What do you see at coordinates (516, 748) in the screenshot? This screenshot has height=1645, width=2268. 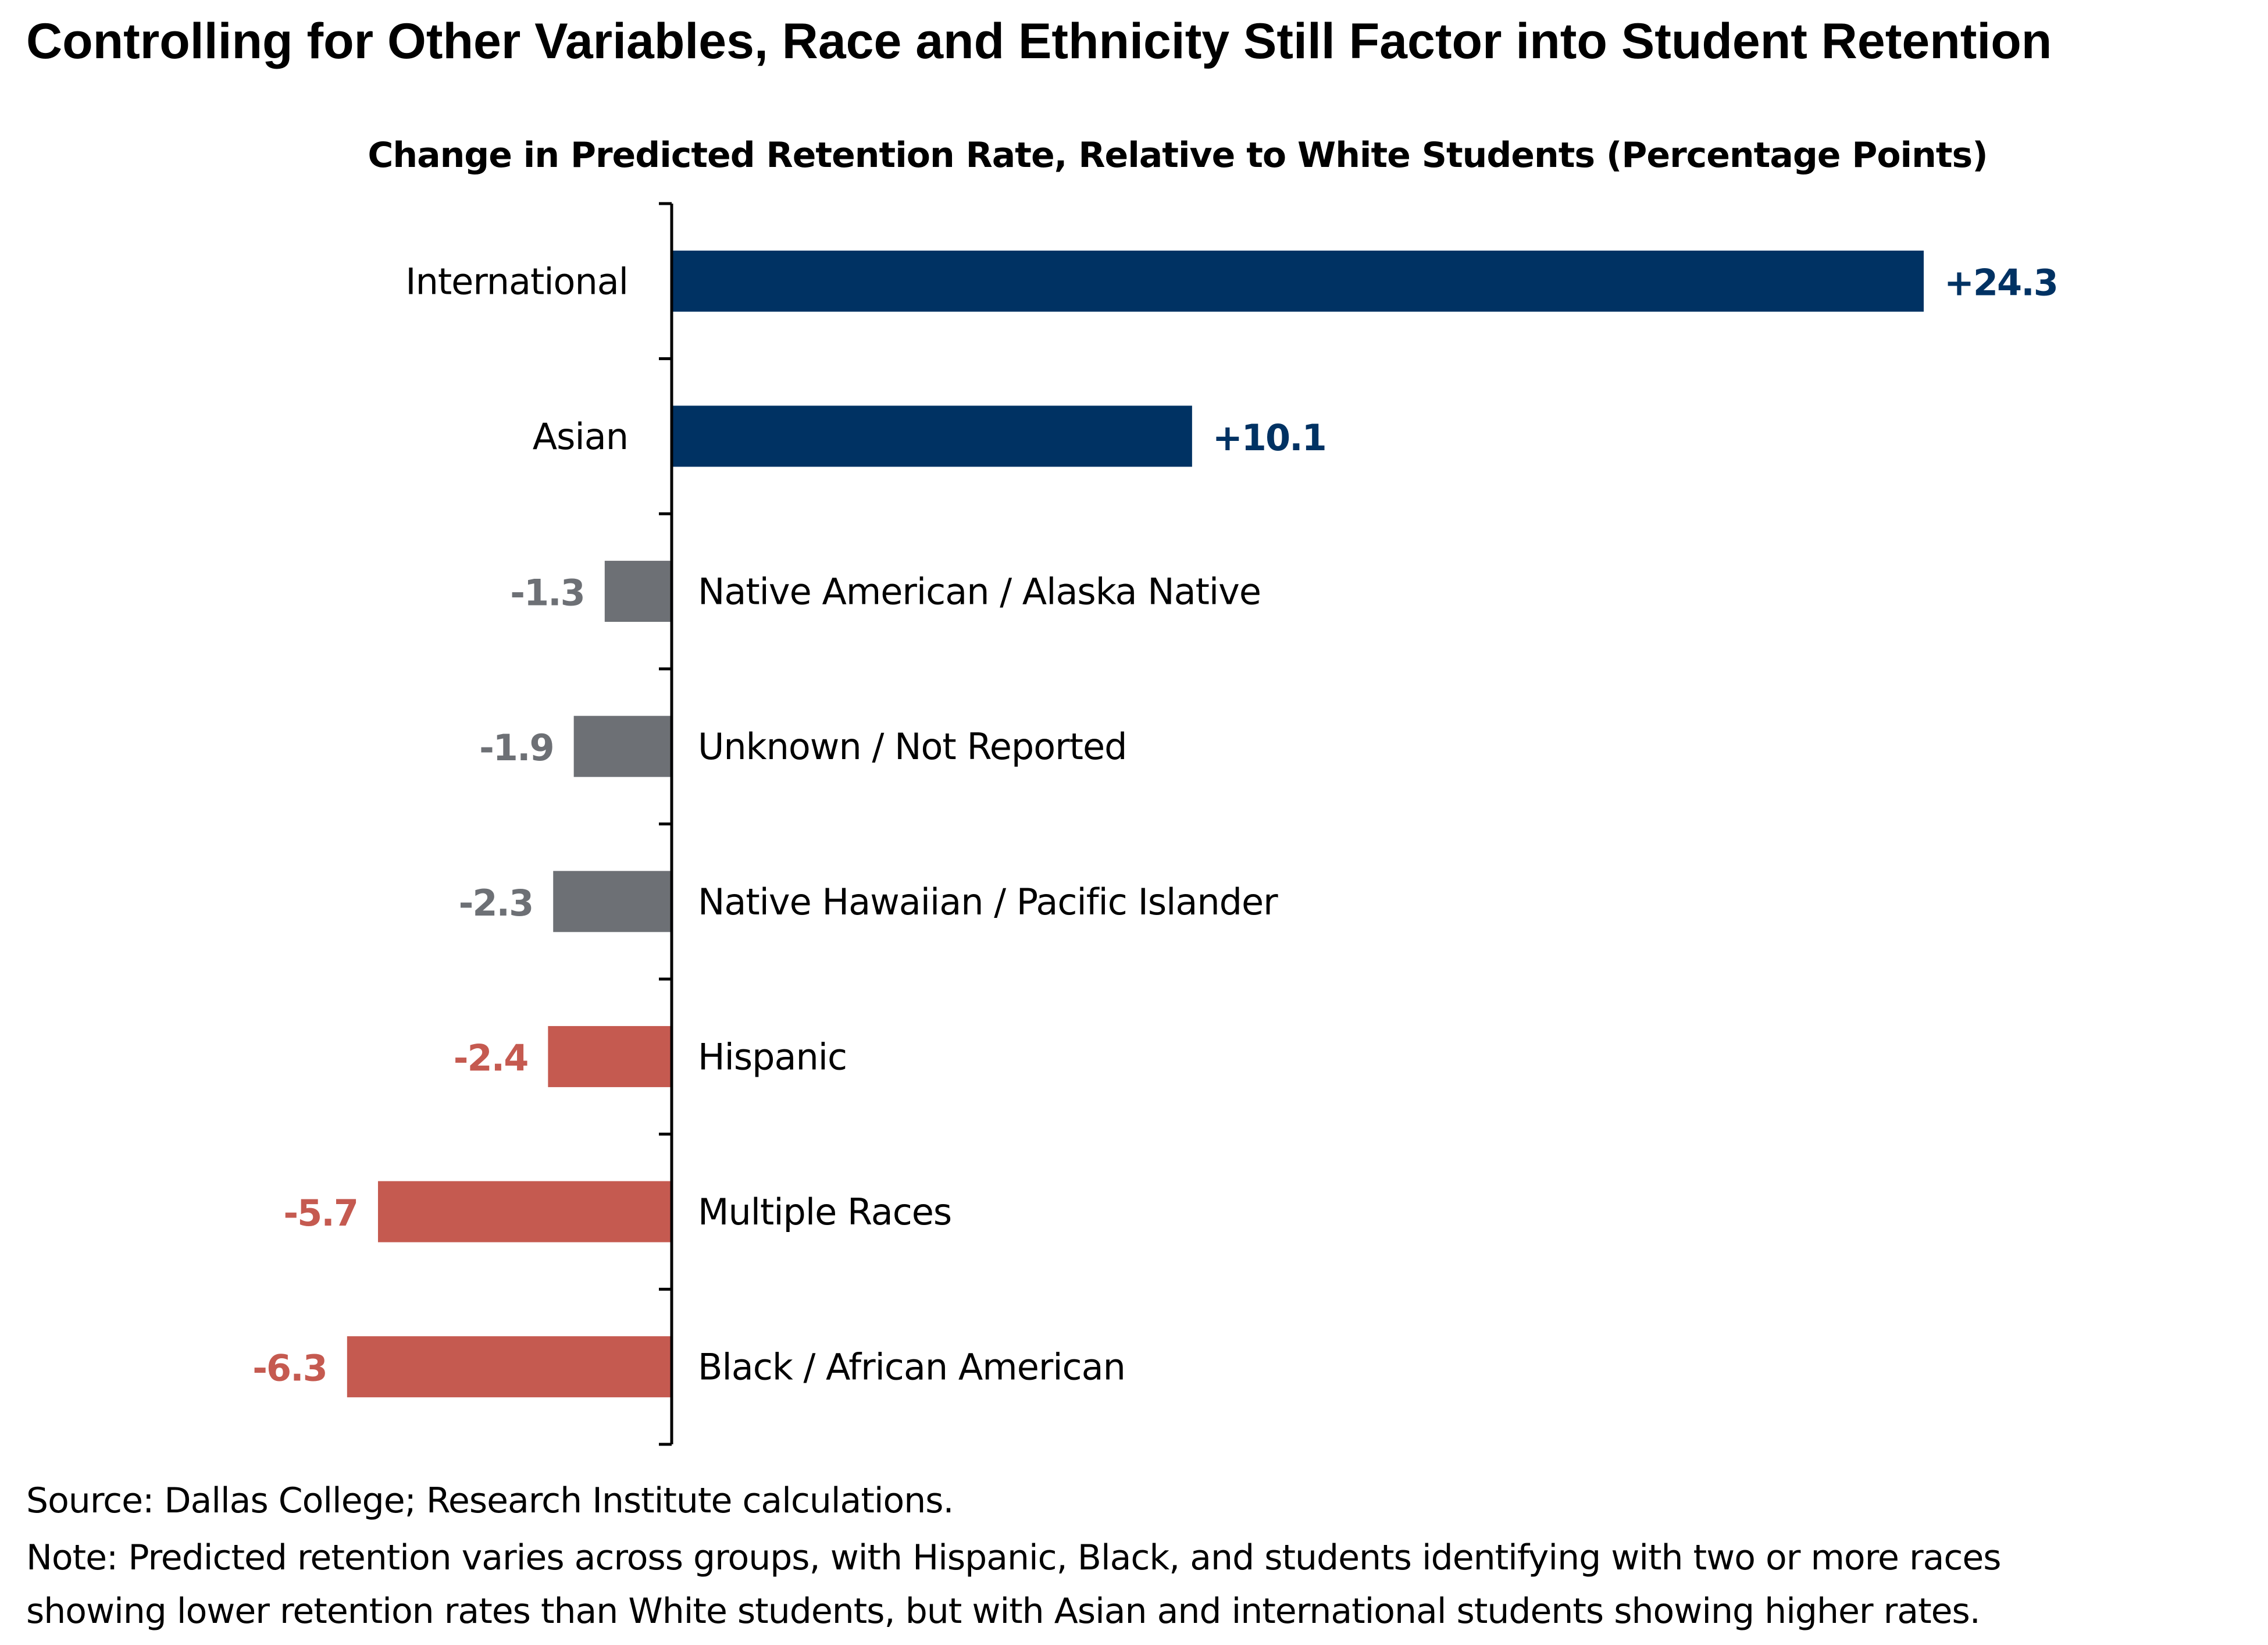 I see `data-label: -1.9` at bounding box center [516, 748].